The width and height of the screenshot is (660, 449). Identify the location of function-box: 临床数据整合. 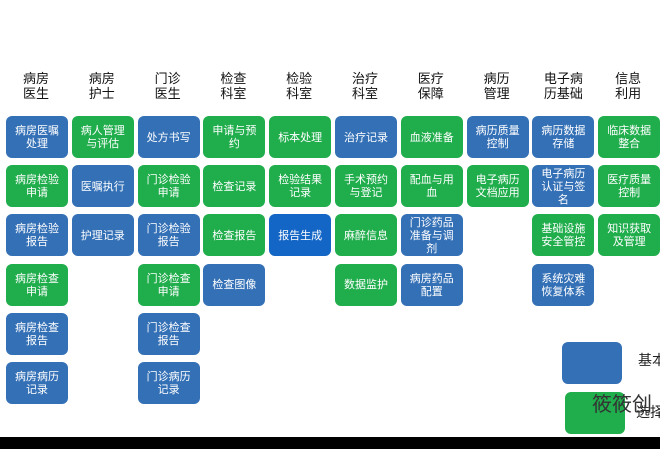
(629, 137).